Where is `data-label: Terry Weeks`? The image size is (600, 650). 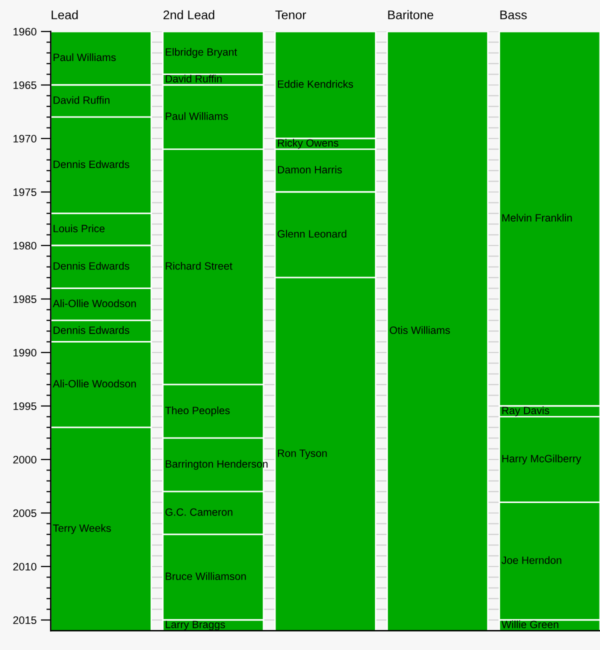 data-label: Terry Weeks is located at coordinates (82, 529).